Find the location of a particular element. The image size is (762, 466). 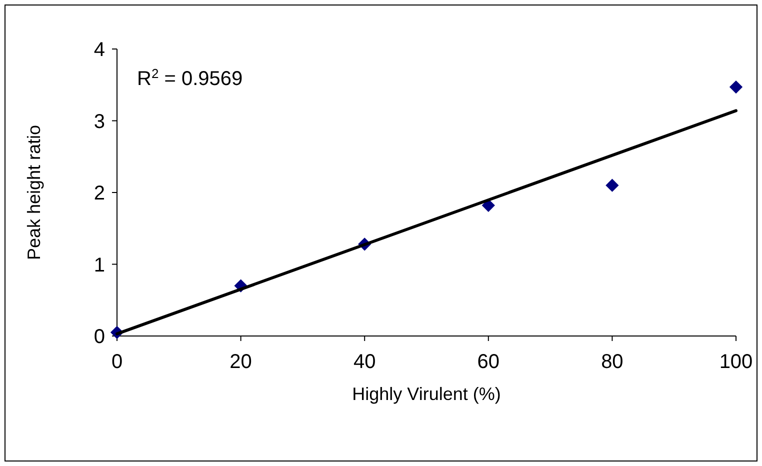

y-axis-title: Peak height ratio is located at coordinates (34, 192).